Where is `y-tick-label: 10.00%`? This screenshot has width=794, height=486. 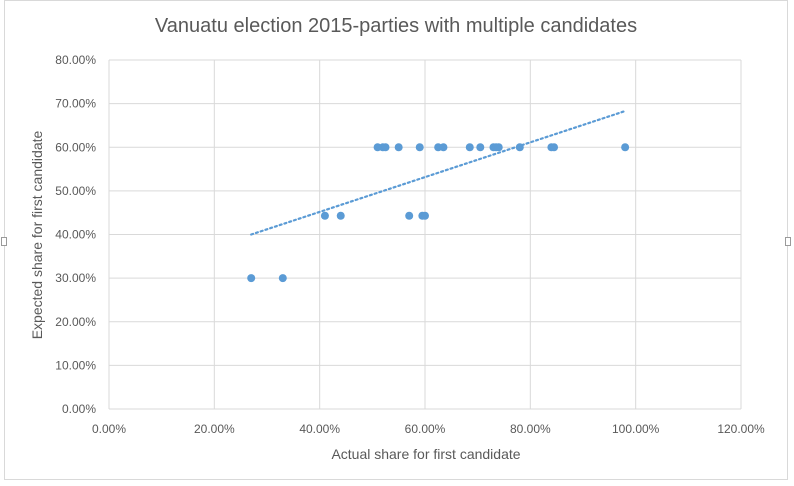 y-tick-label: 10.00% is located at coordinates (75, 365).